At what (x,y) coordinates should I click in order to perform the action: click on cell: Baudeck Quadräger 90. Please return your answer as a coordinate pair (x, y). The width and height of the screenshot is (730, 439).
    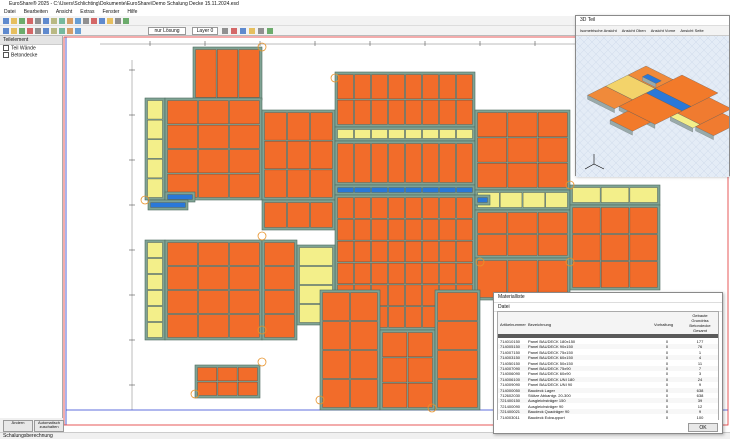
    Looking at the image, I should click on (549, 412).